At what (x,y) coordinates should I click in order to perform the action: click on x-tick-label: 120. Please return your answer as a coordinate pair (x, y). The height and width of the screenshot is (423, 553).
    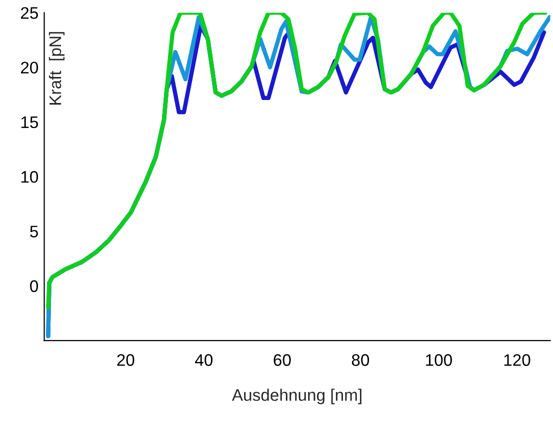
    Looking at the image, I should click on (517, 360).